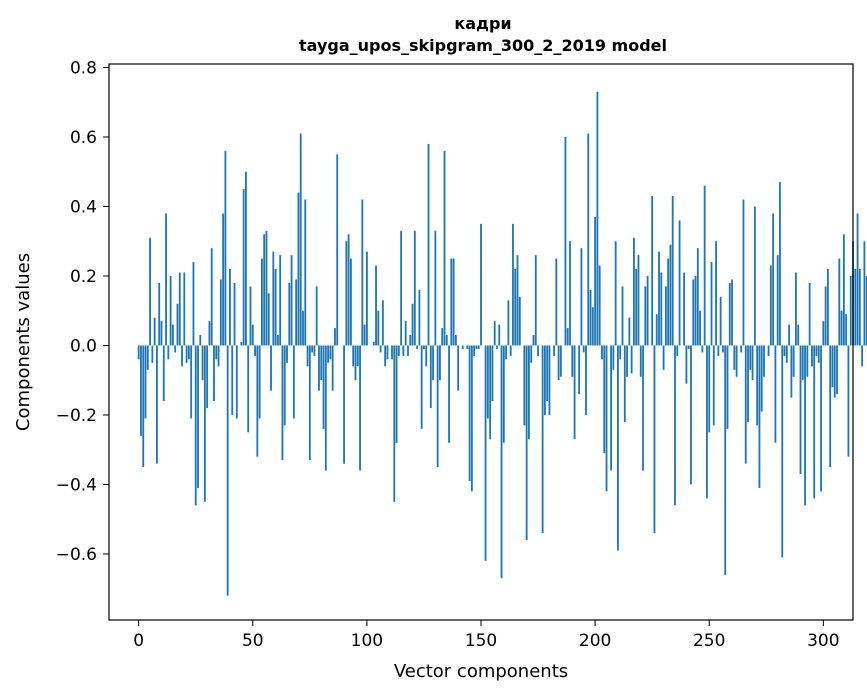 The height and width of the screenshot is (696, 867). I want to click on x-tick-label: 150, so click(481, 641).